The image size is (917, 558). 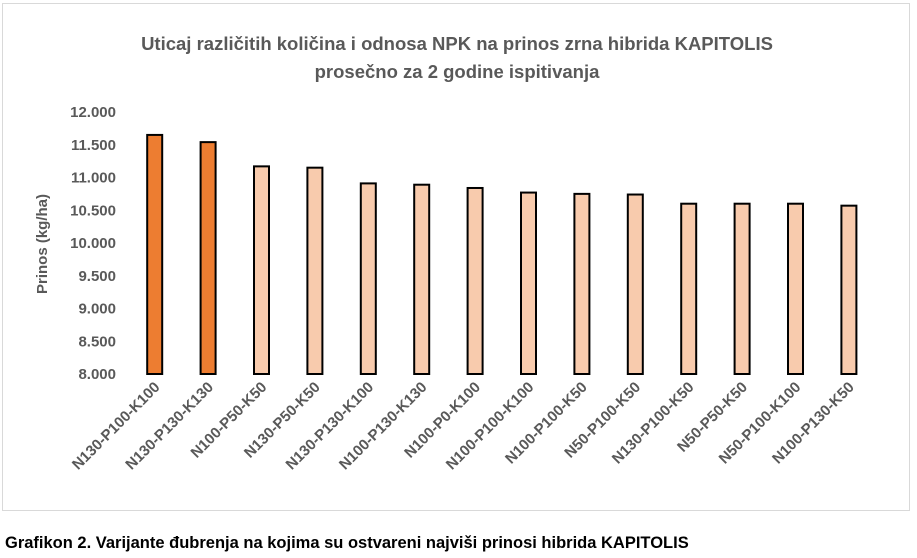 What do you see at coordinates (528, 283) in the screenshot?
I see `bar-n100-p100-k100` at bounding box center [528, 283].